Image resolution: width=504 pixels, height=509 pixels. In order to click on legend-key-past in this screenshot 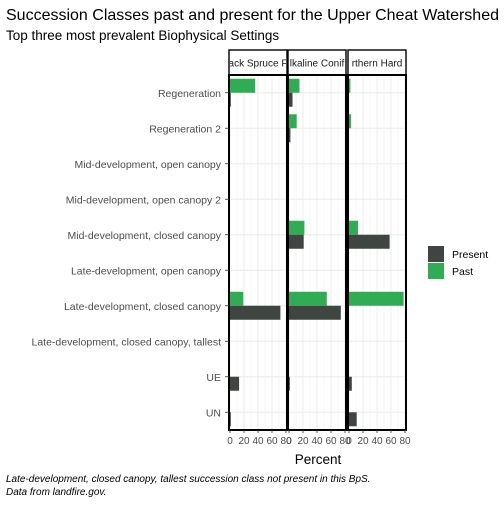, I will do `click(436, 271)`.